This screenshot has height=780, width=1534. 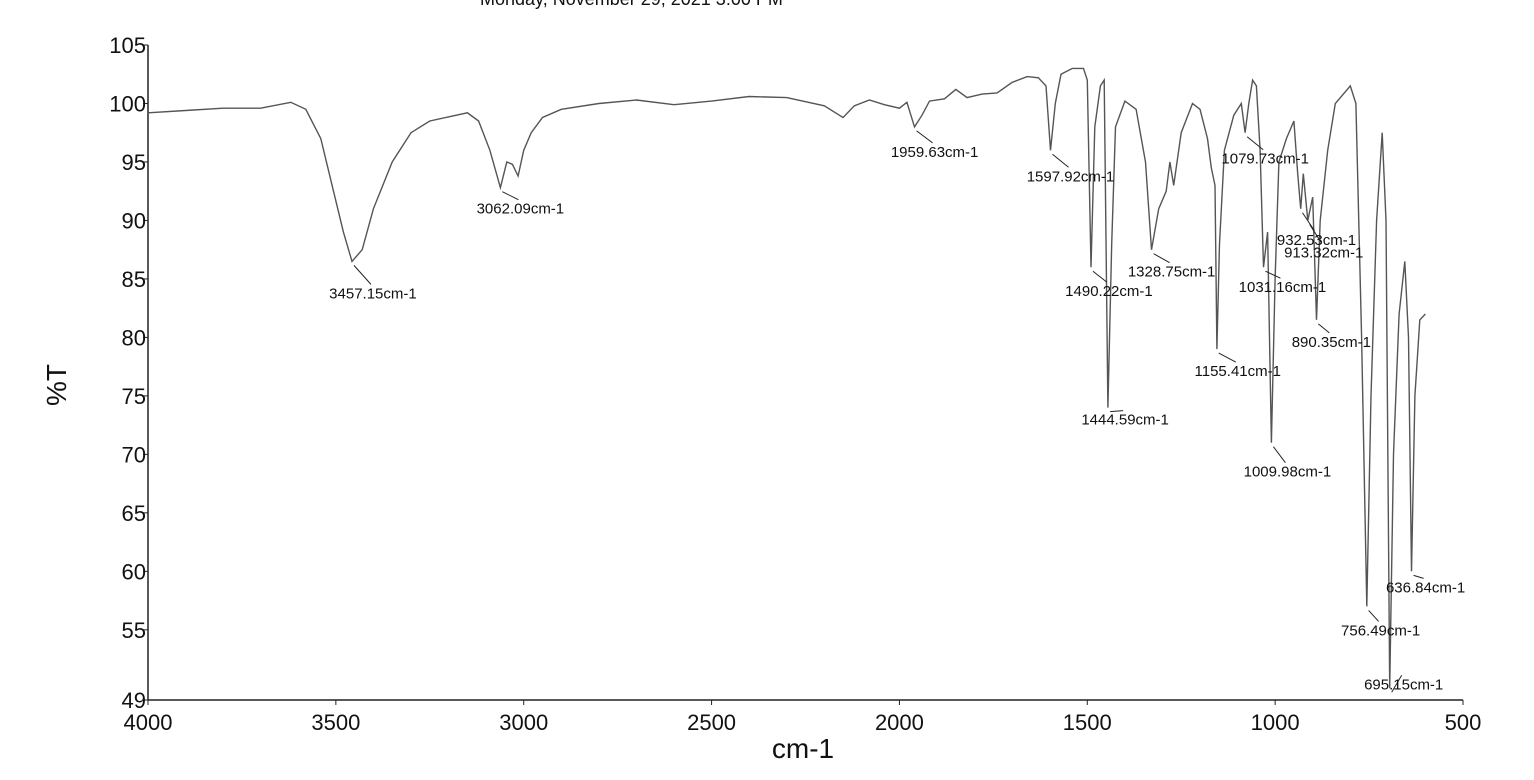 What do you see at coordinates (134, 630) in the screenshot?
I see `y-tick-label: 55` at bounding box center [134, 630].